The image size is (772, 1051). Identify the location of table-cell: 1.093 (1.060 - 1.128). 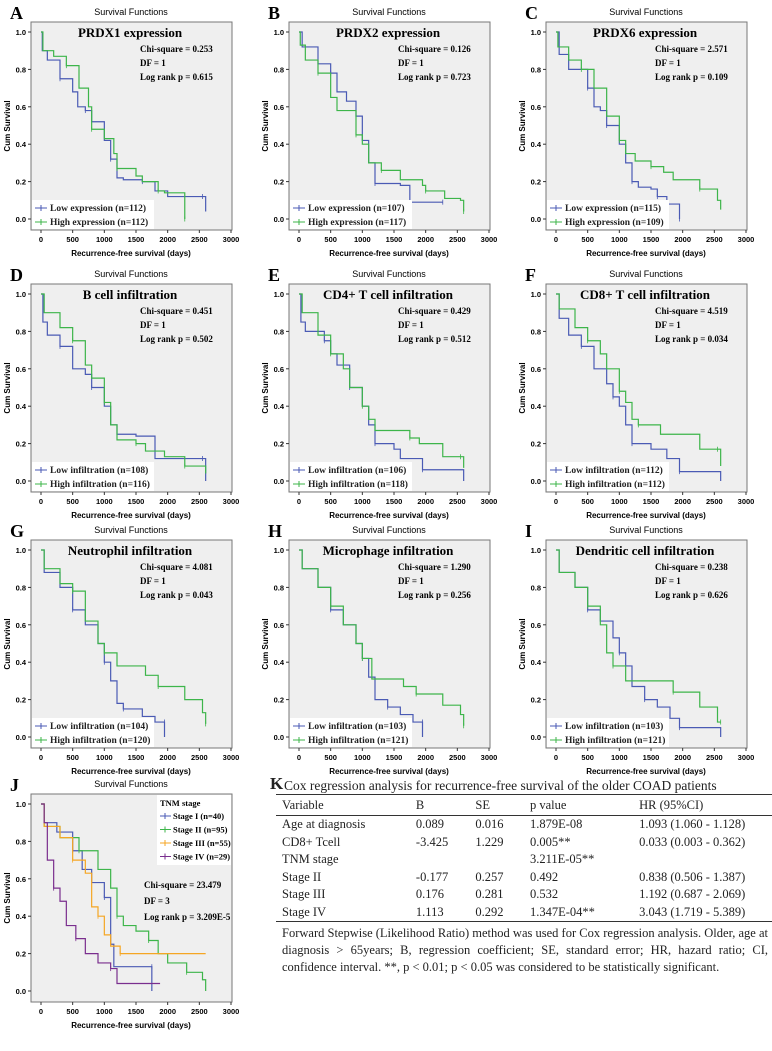
(692, 824).